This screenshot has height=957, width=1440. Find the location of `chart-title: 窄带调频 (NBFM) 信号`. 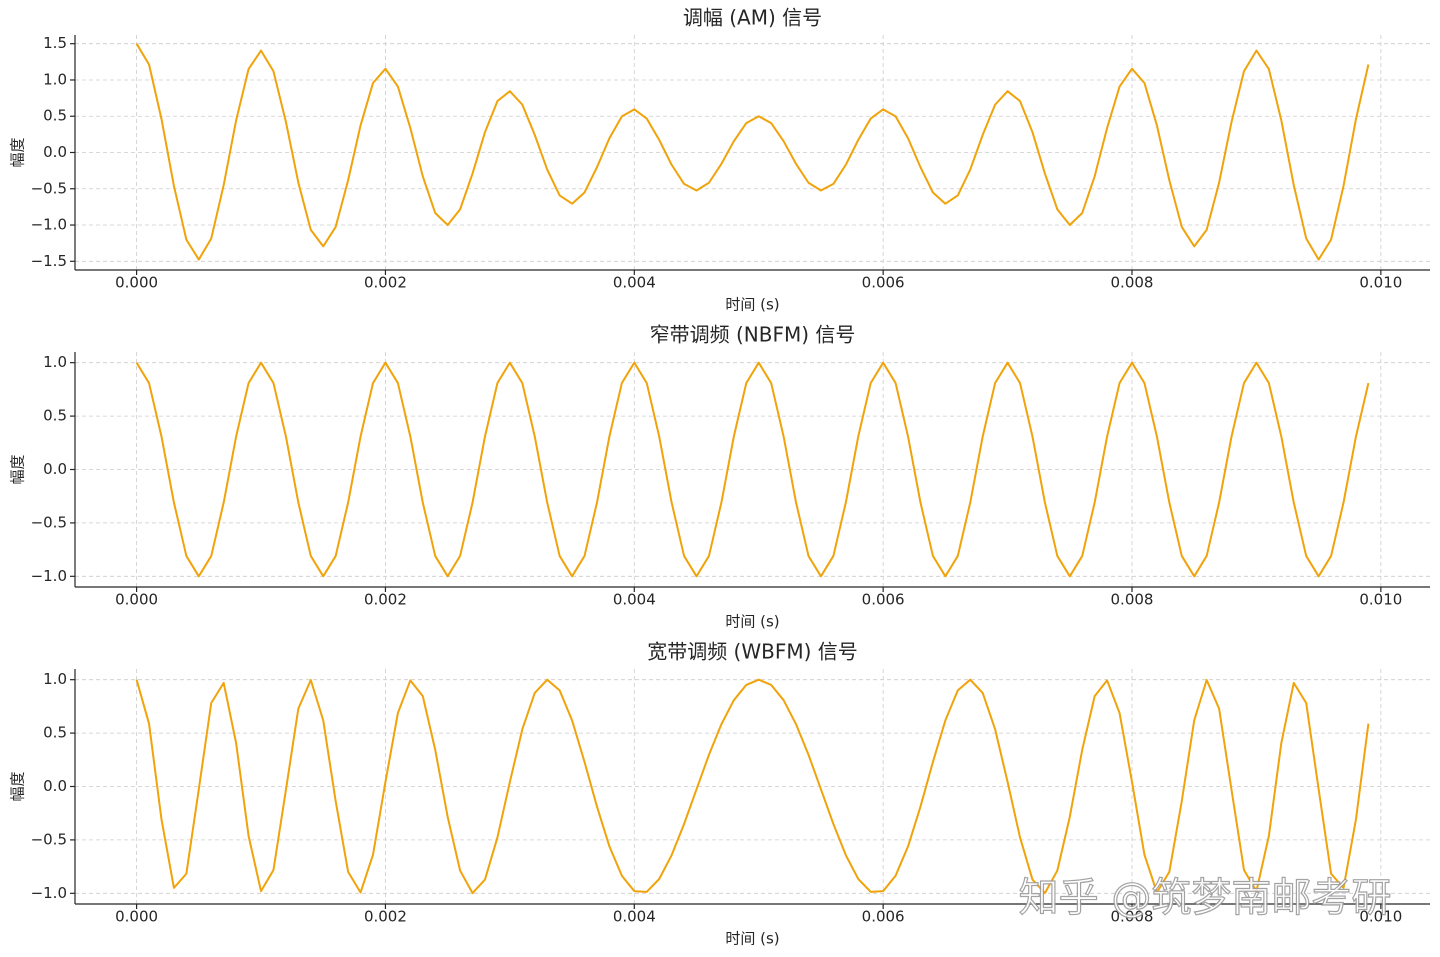

chart-title: 窄带调频 (NBFM) 信号 is located at coordinates (753, 335).